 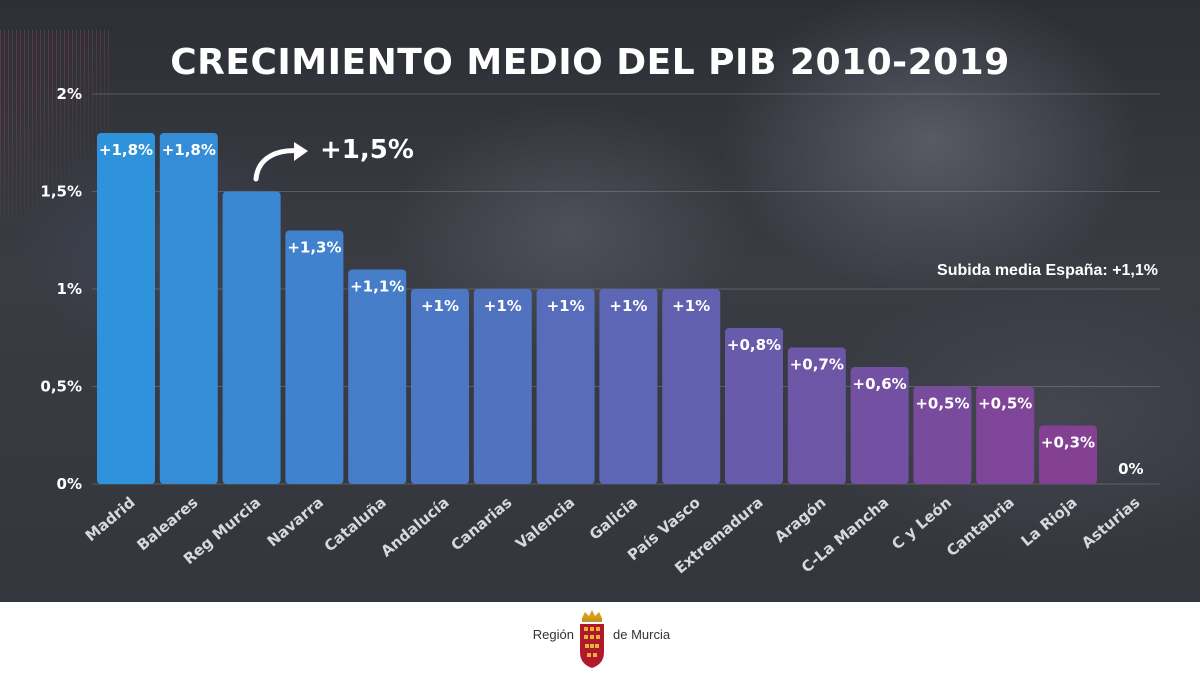 What do you see at coordinates (481, 523) in the screenshot?
I see `x-tick-label: Canarias` at bounding box center [481, 523].